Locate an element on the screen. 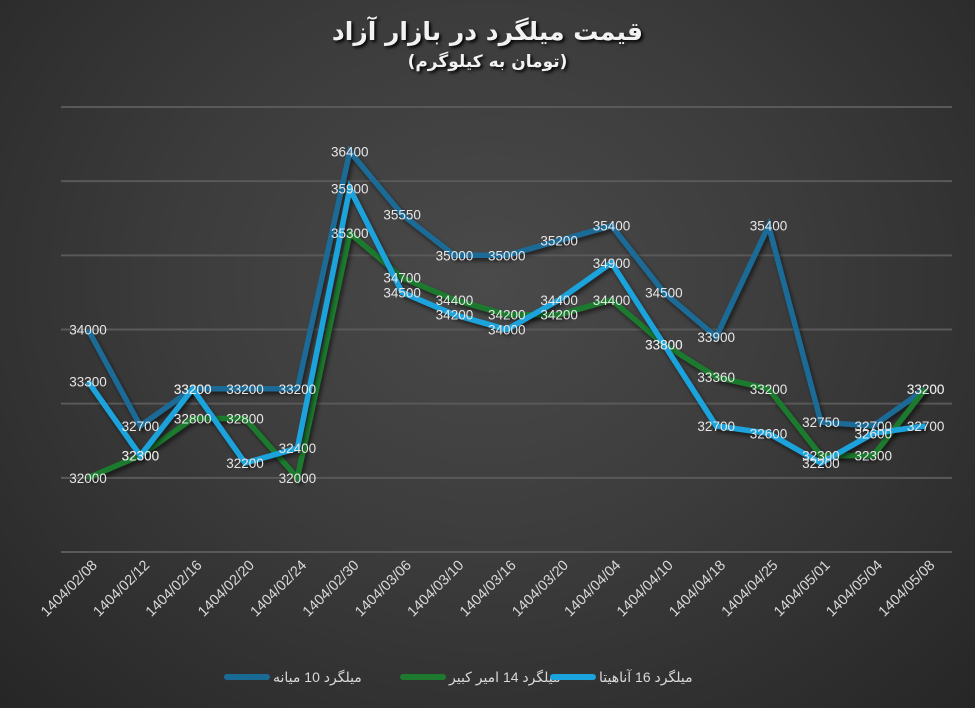 Image resolution: width=975 pixels, height=708 pixels. data-label: 32400 is located at coordinates (298, 448).